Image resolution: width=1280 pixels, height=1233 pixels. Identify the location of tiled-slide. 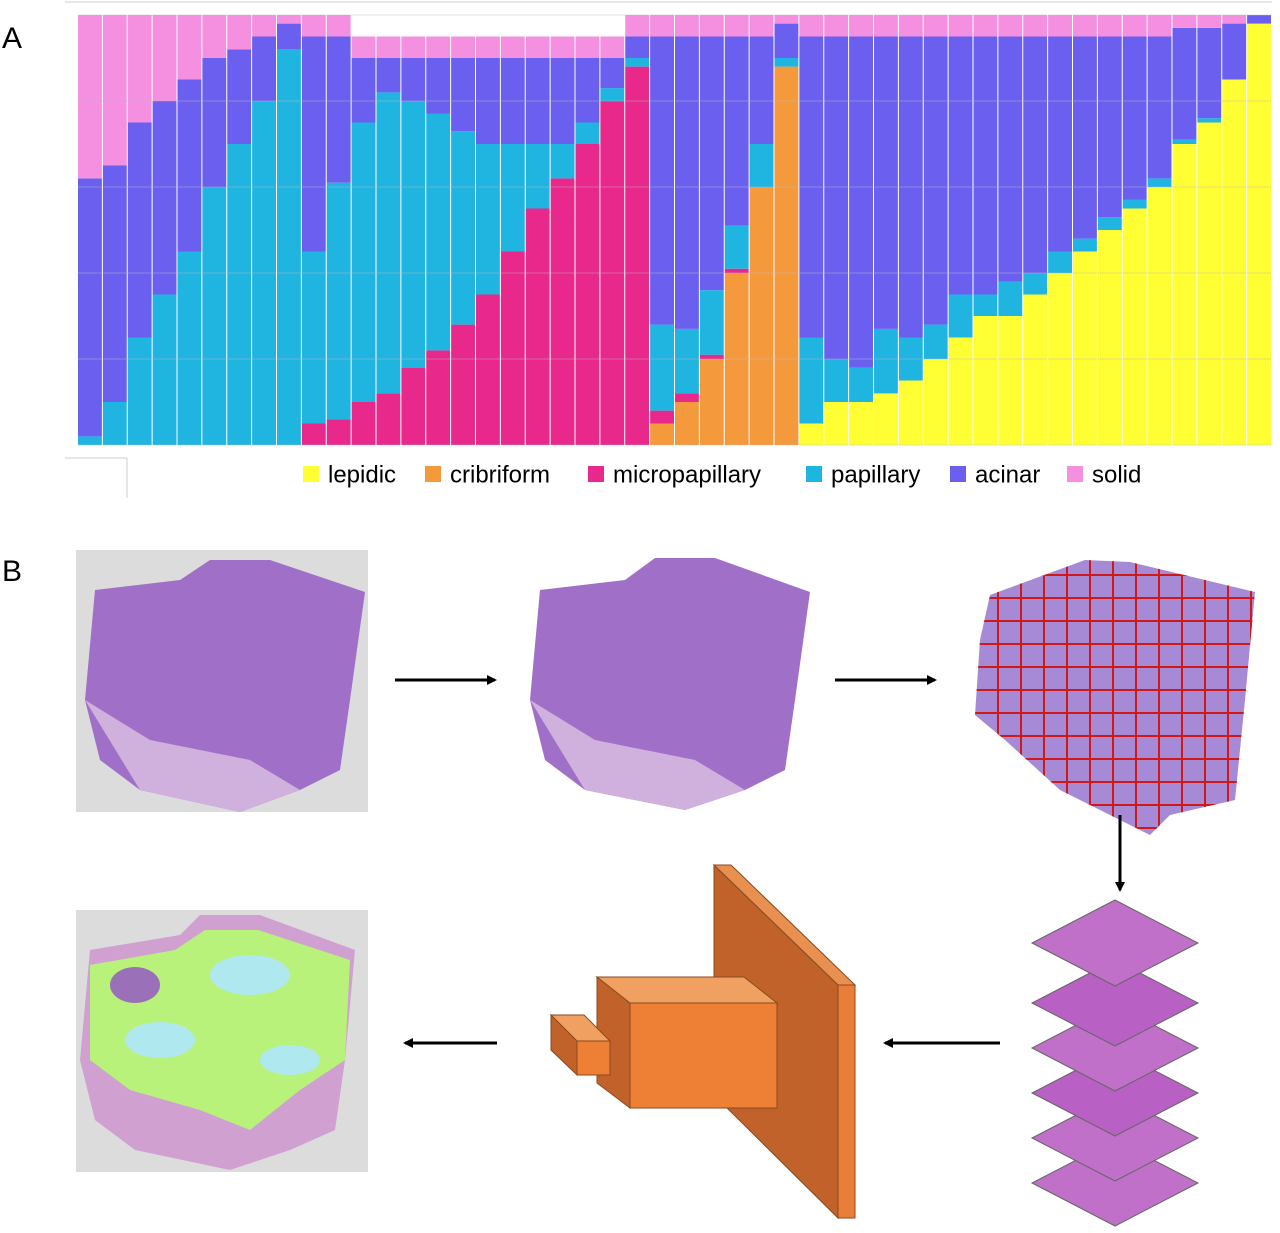
(1115, 697).